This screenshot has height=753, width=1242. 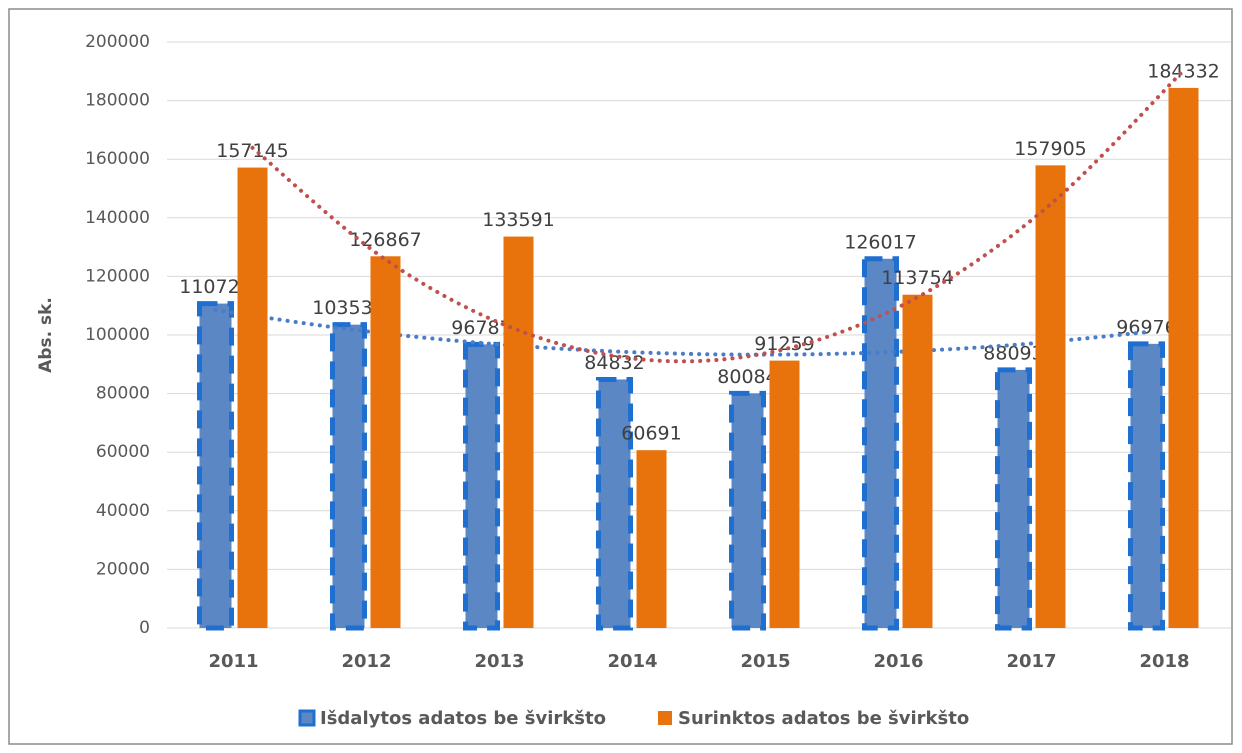 I want to click on y-tick-label: 40000, so click(x=123, y=511).